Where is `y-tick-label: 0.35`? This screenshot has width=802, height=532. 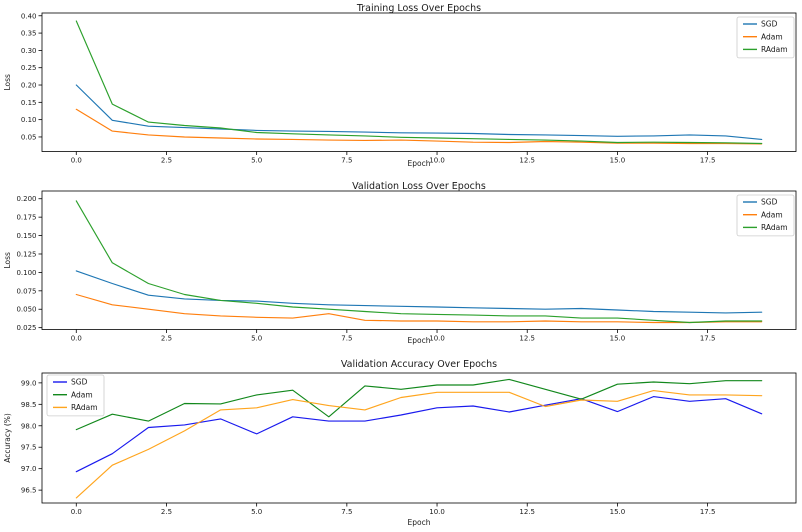
y-tick-label: 0.35 is located at coordinates (29, 34).